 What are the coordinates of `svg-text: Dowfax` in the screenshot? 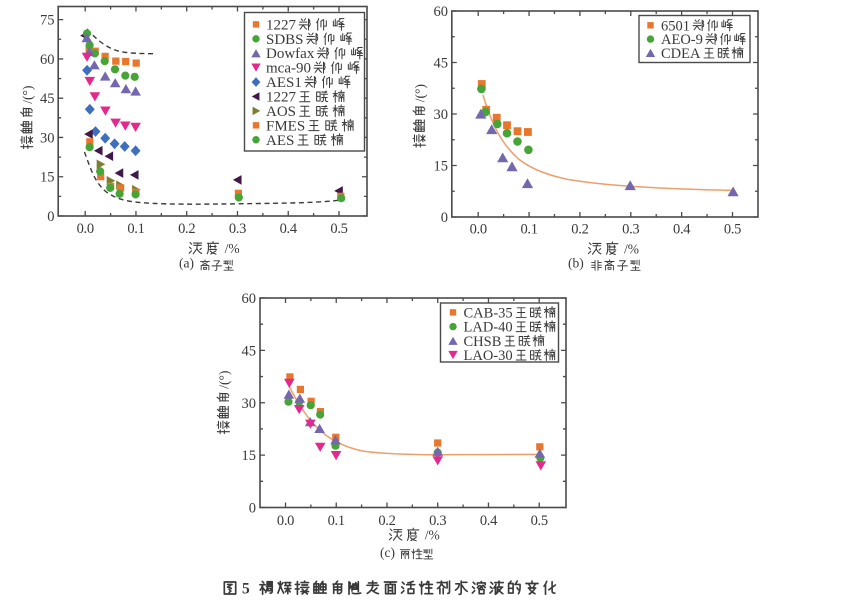 It's located at (290, 54).